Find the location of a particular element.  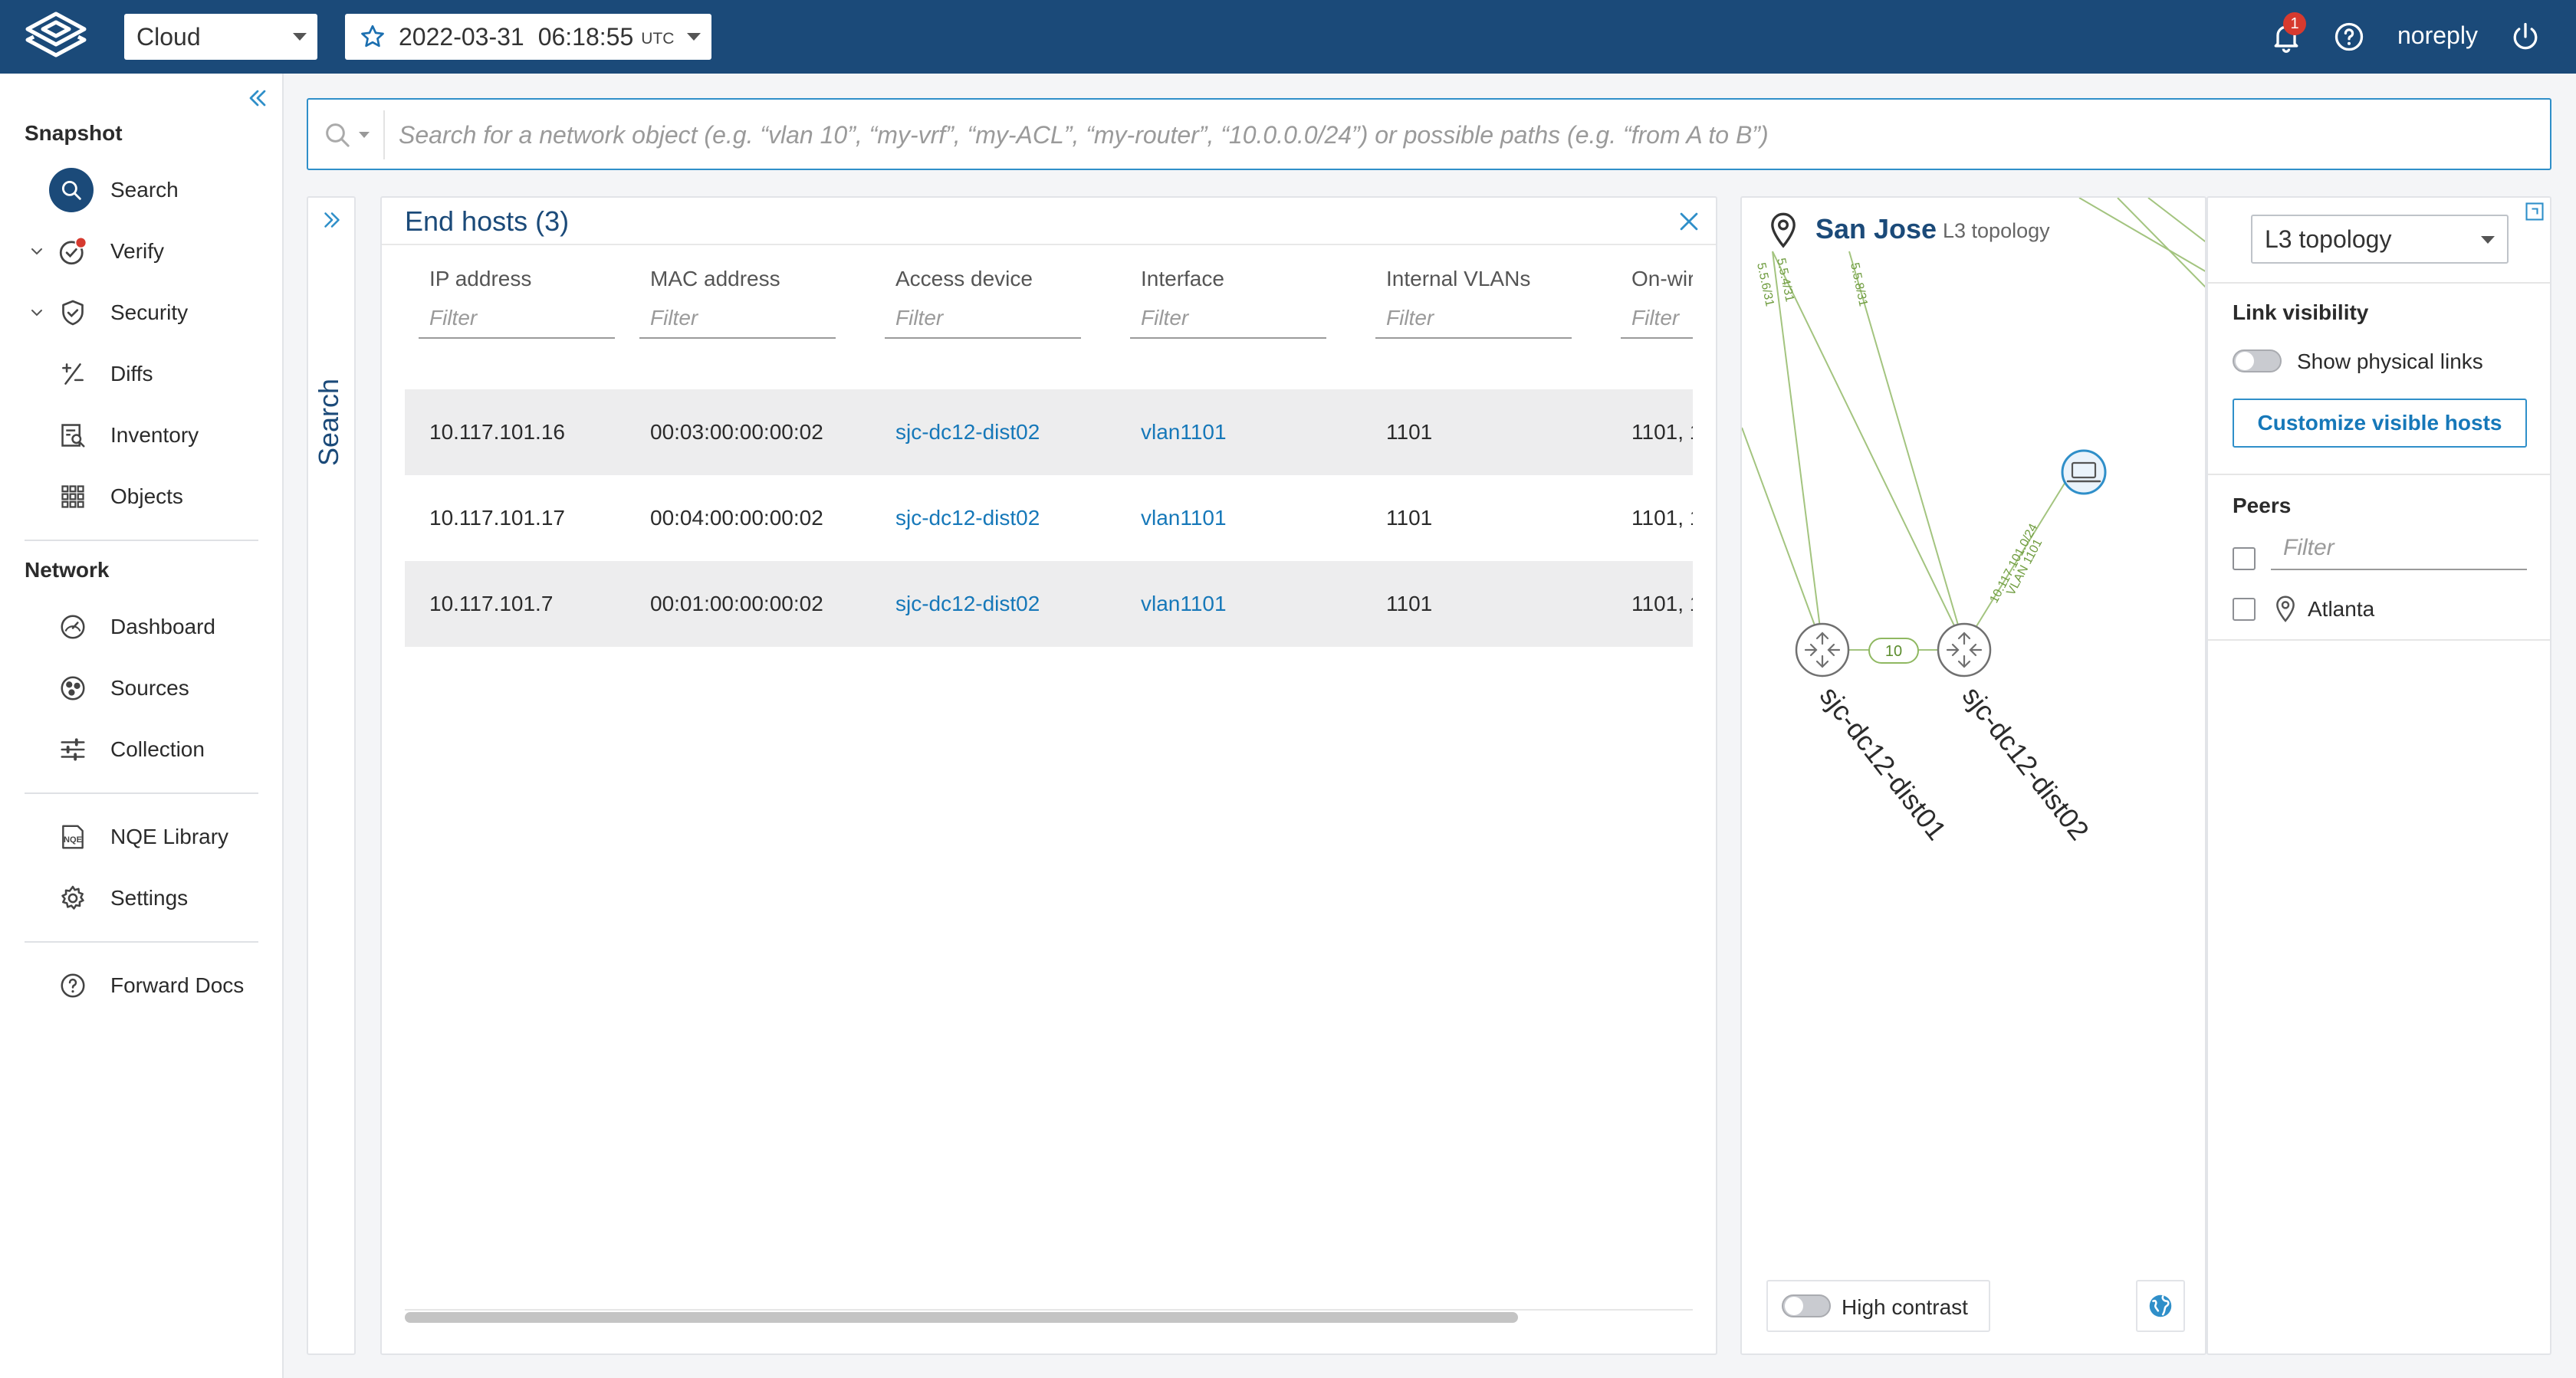

peer-label-atlanta: Atlanta is located at coordinates (2341, 609).